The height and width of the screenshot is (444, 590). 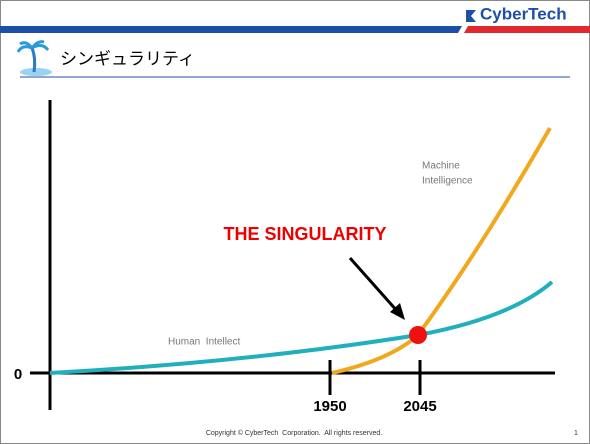 What do you see at coordinates (418, 335) in the screenshot?
I see `singularity-point` at bounding box center [418, 335].